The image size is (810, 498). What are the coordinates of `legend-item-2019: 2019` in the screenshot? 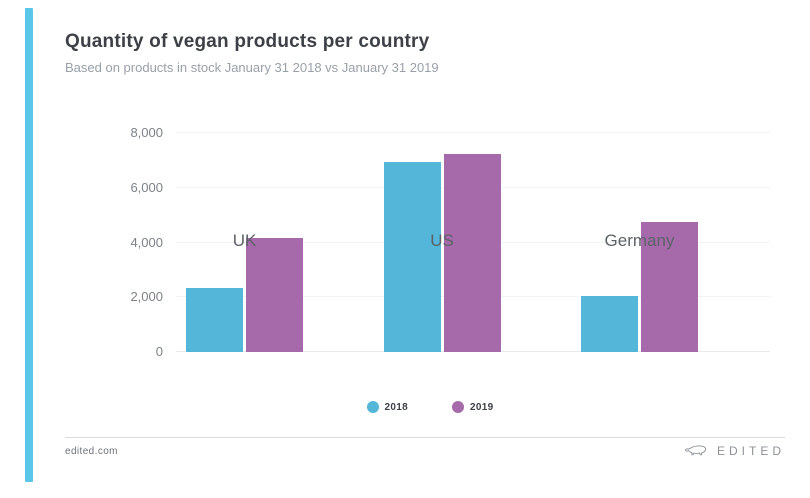 It's located at (472, 407).